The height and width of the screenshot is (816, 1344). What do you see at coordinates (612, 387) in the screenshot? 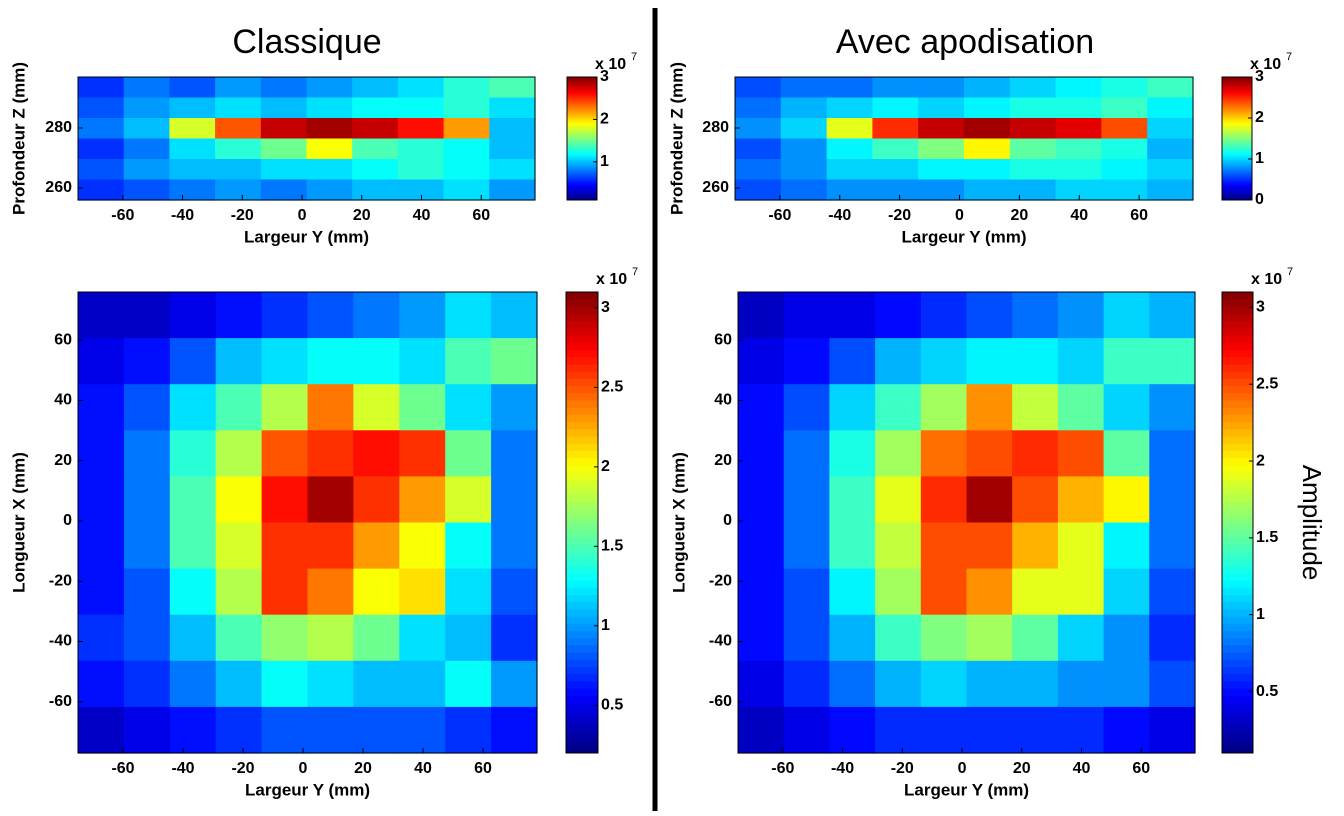
I see `colorbar-tick-label: 2.5` at bounding box center [612, 387].